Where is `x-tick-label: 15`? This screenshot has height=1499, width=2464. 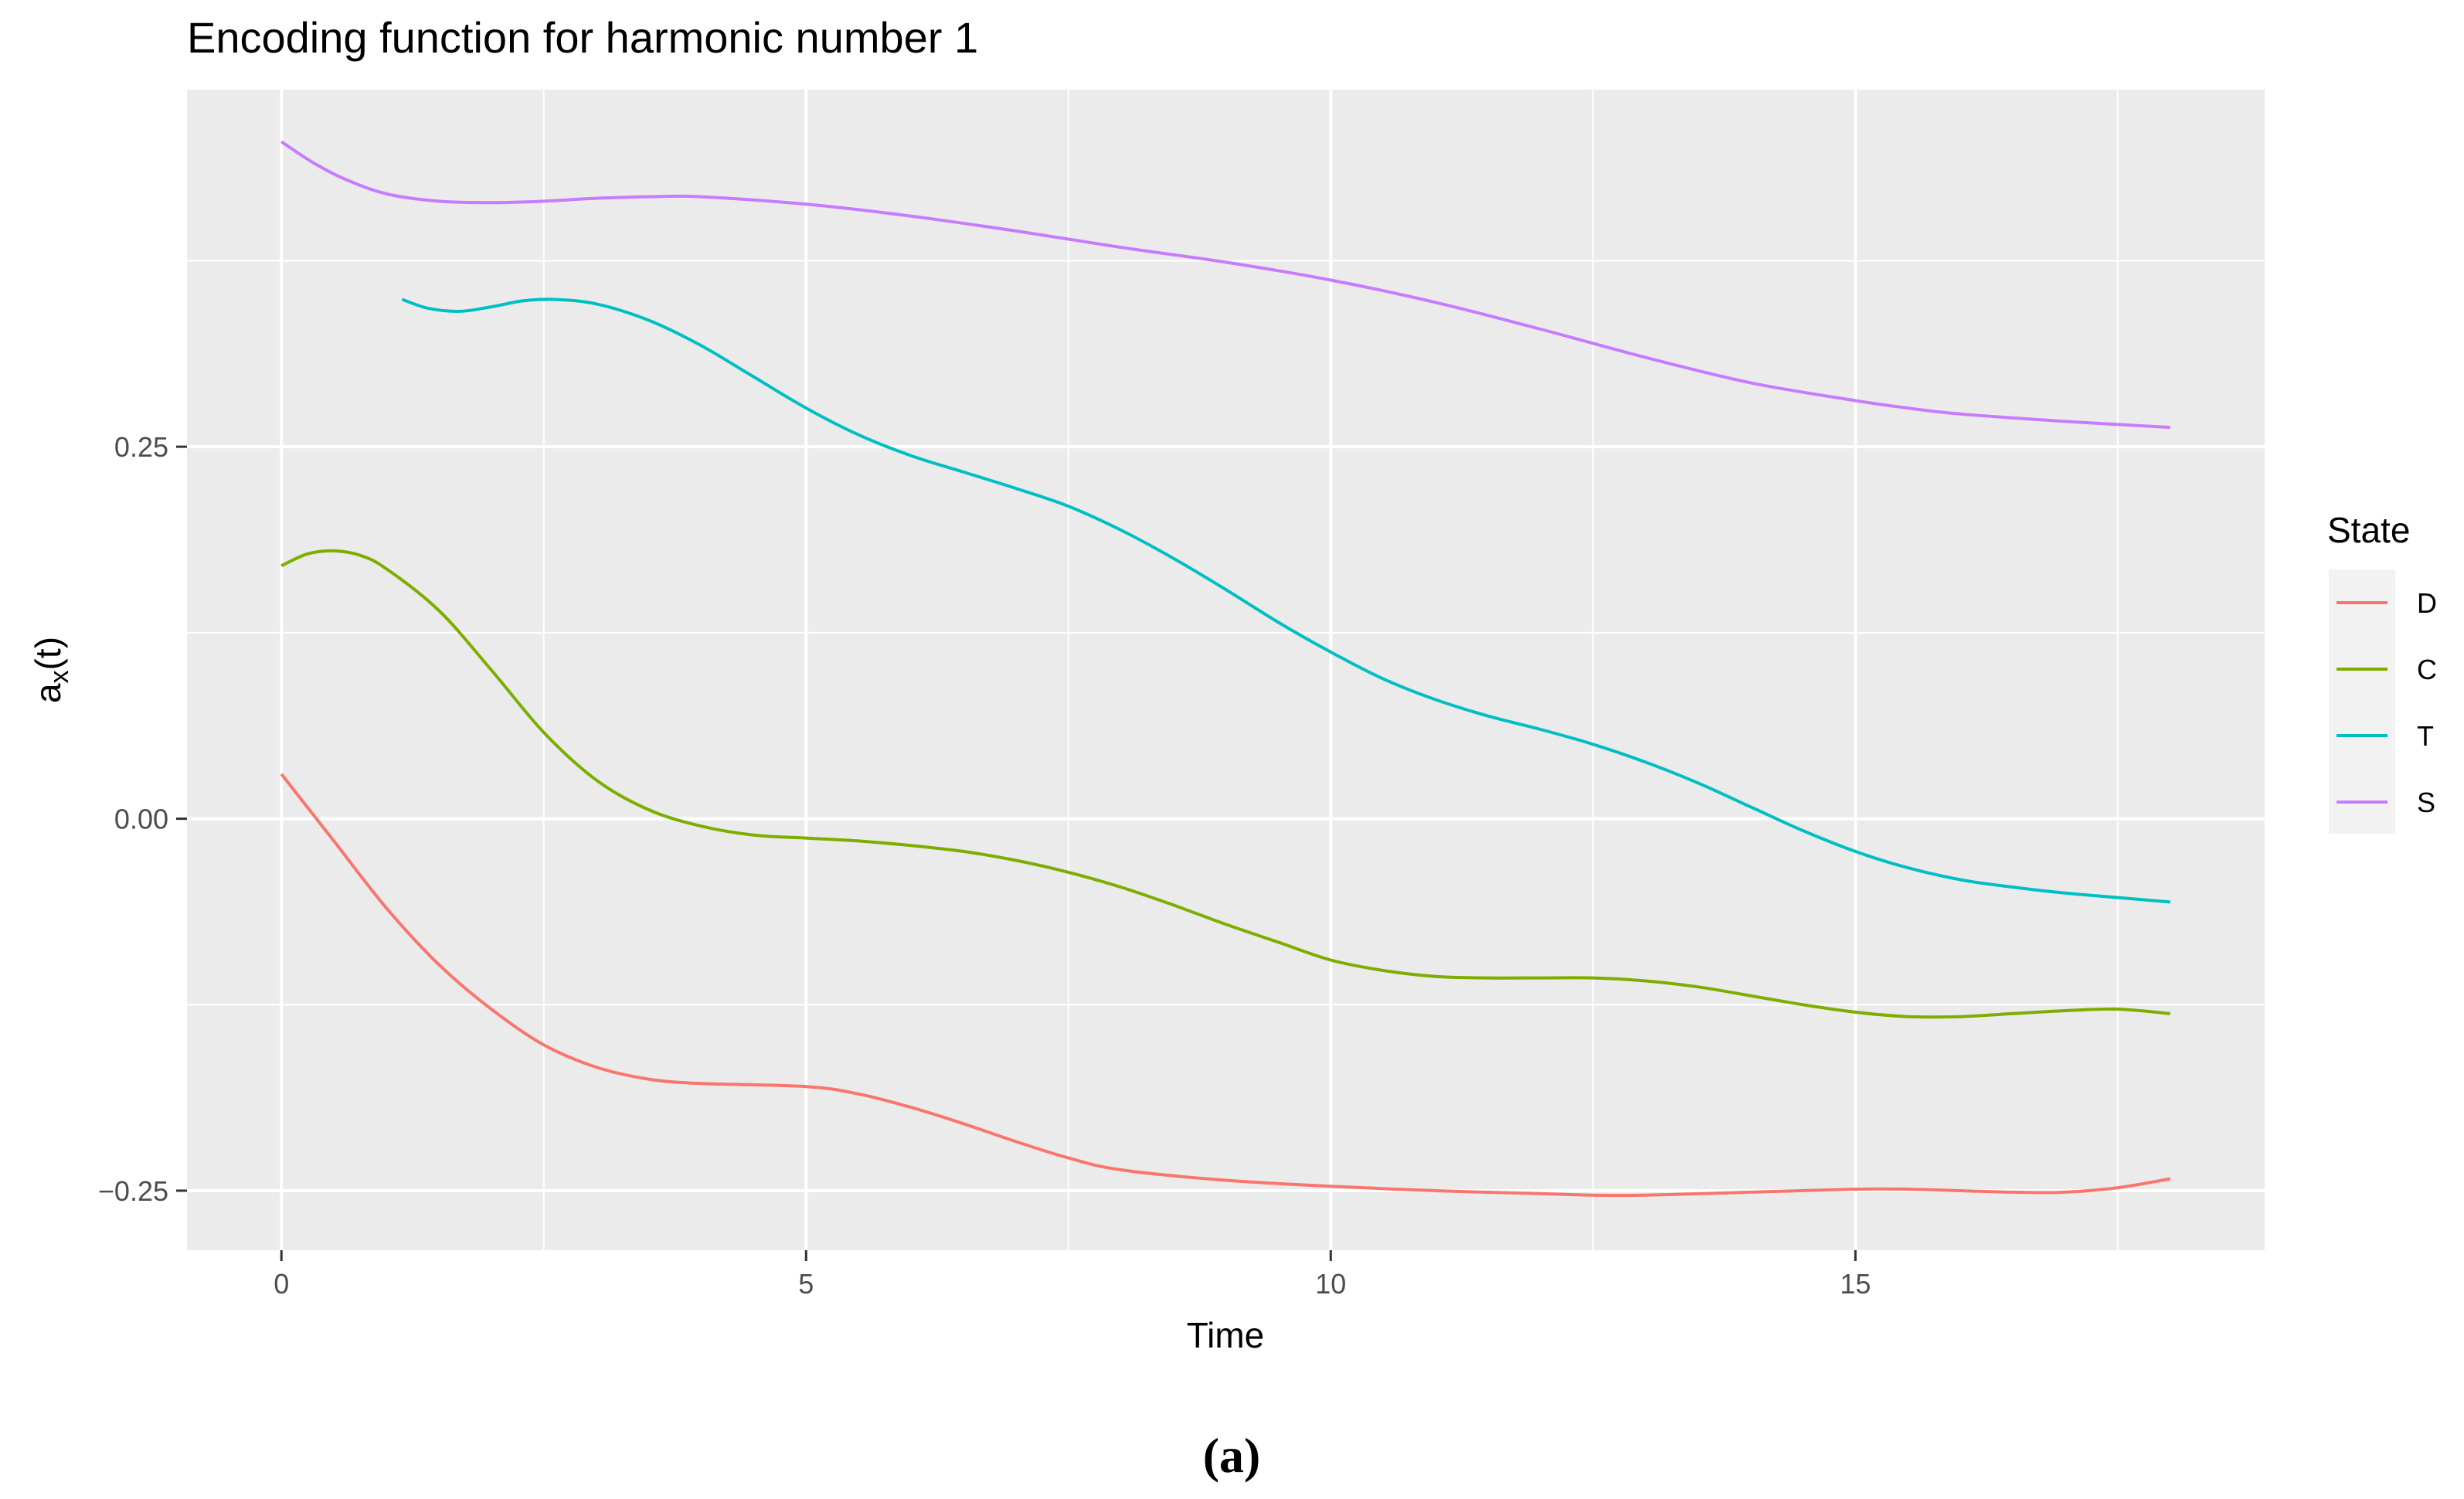 x-tick-label: 15 is located at coordinates (1855, 1284).